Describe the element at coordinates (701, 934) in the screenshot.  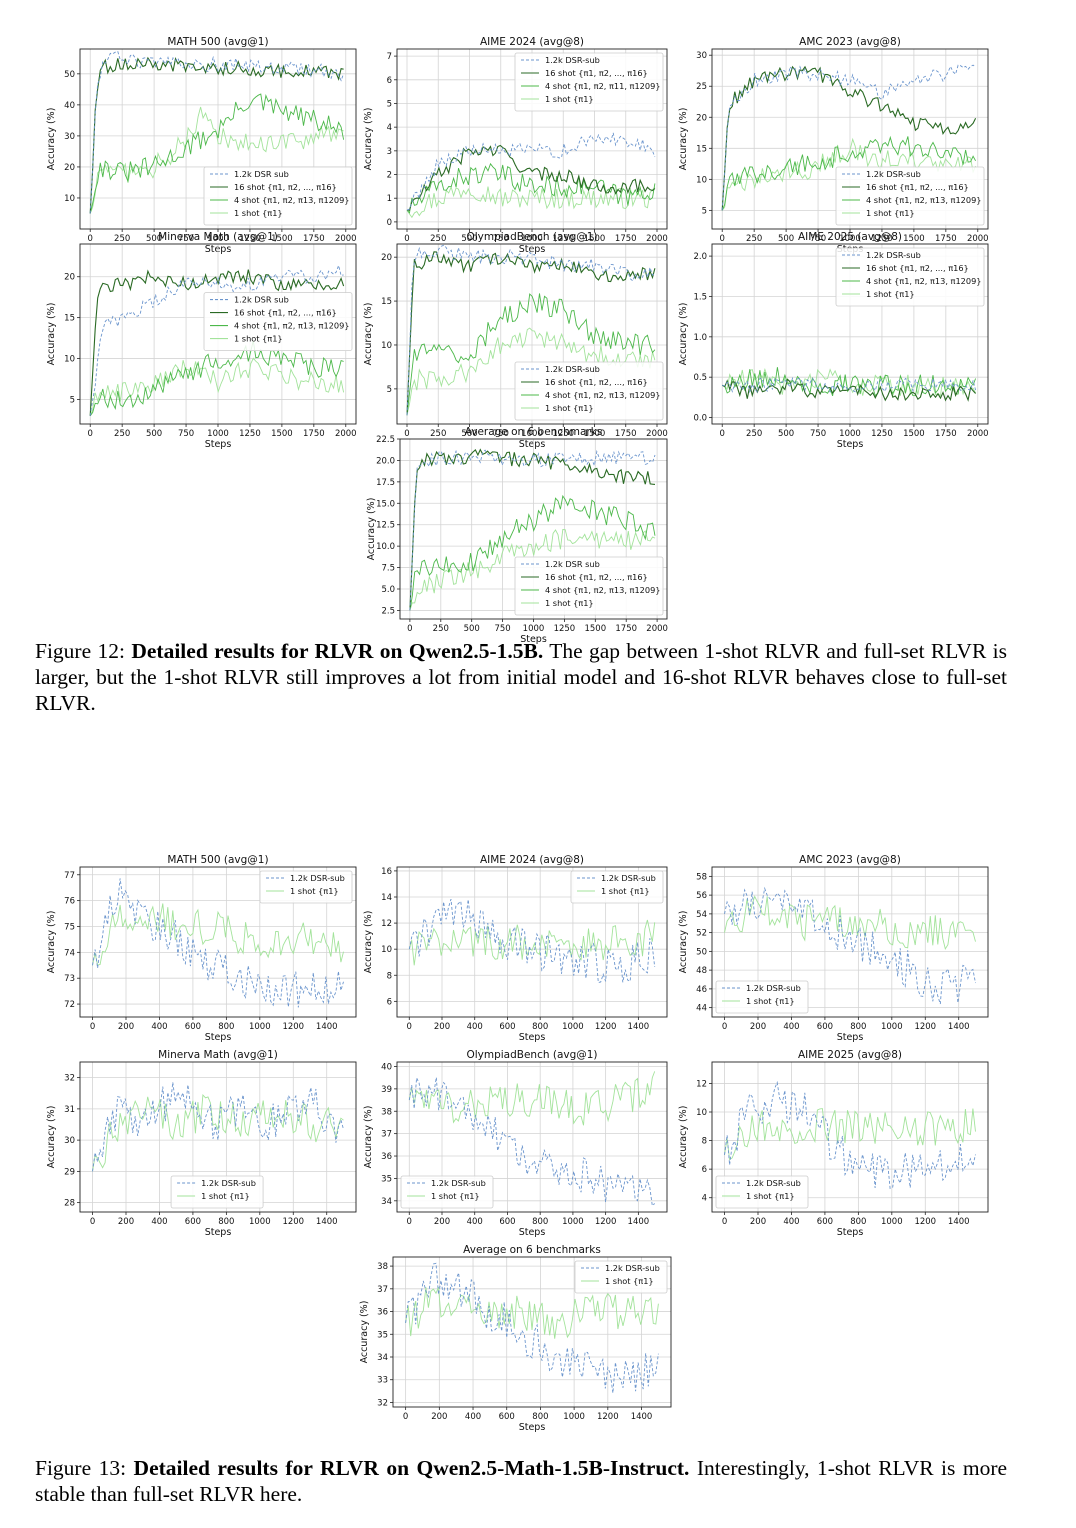
I see `y-tick-label: 52` at that location.